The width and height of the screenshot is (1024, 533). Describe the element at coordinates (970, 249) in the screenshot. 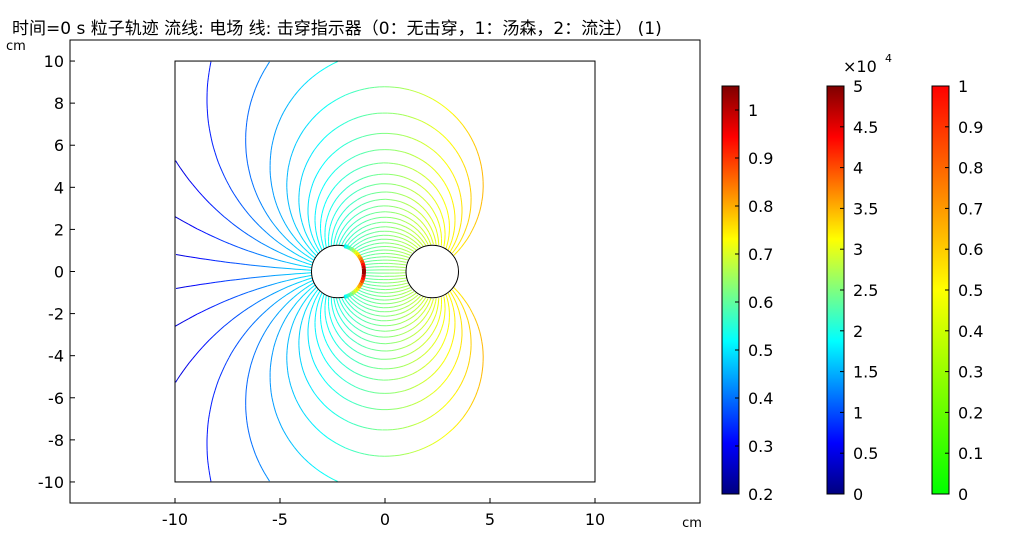

I see `colorbar-tick-label: 0.6` at that location.